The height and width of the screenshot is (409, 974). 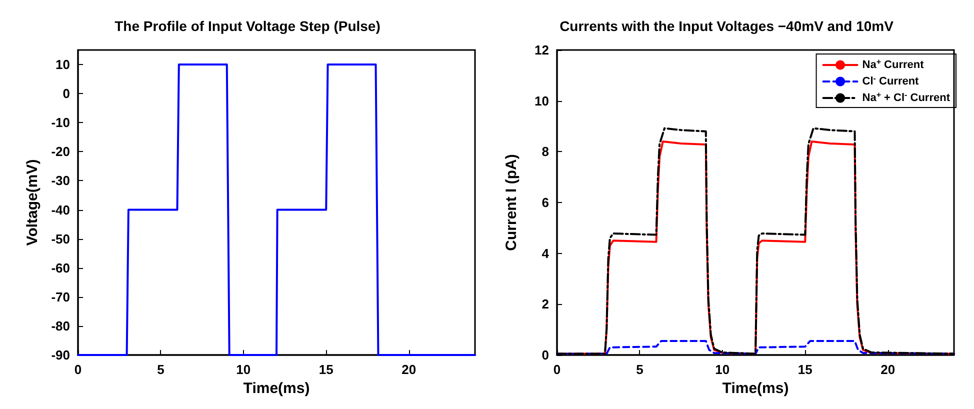 I want to click on y-tick-label: -40, so click(x=60, y=210).